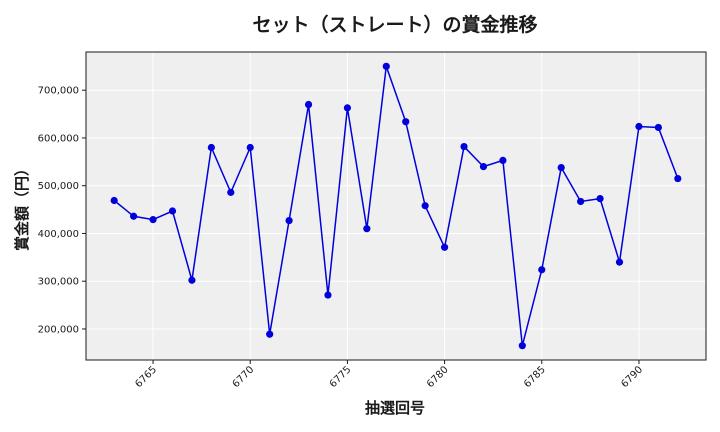 This screenshot has width=720, height=432. What do you see at coordinates (146, 377) in the screenshot?
I see `x-tick-label: 6765` at bounding box center [146, 377].